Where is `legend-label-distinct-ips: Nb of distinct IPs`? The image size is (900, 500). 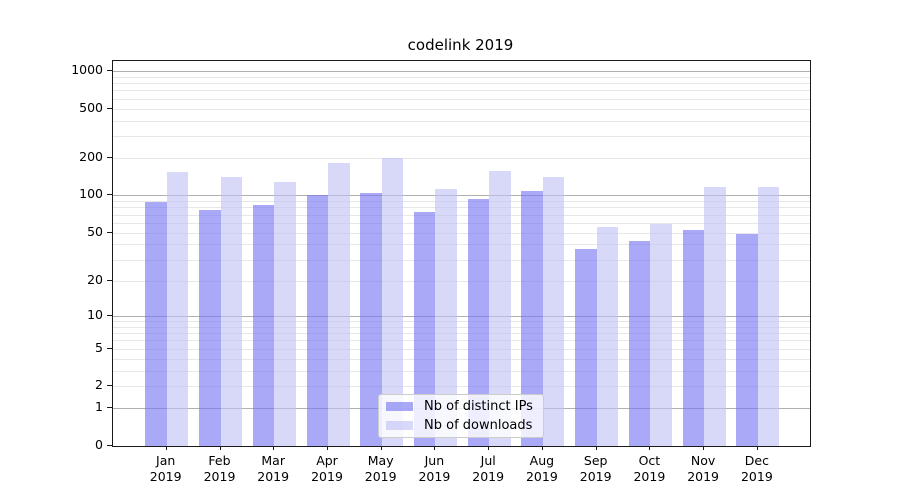 legend-label-distinct-ips: Nb of distinct IPs is located at coordinates (478, 406).